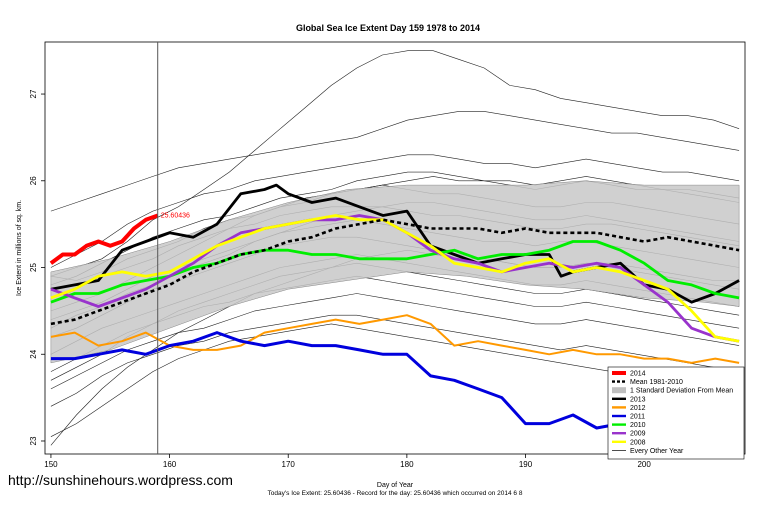 The width and height of the screenshot is (759, 506). What do you see at coordinates (657, 451) in the screenshot?
I see `legend-label: Every Other Year` at bounding box center [657, 451].